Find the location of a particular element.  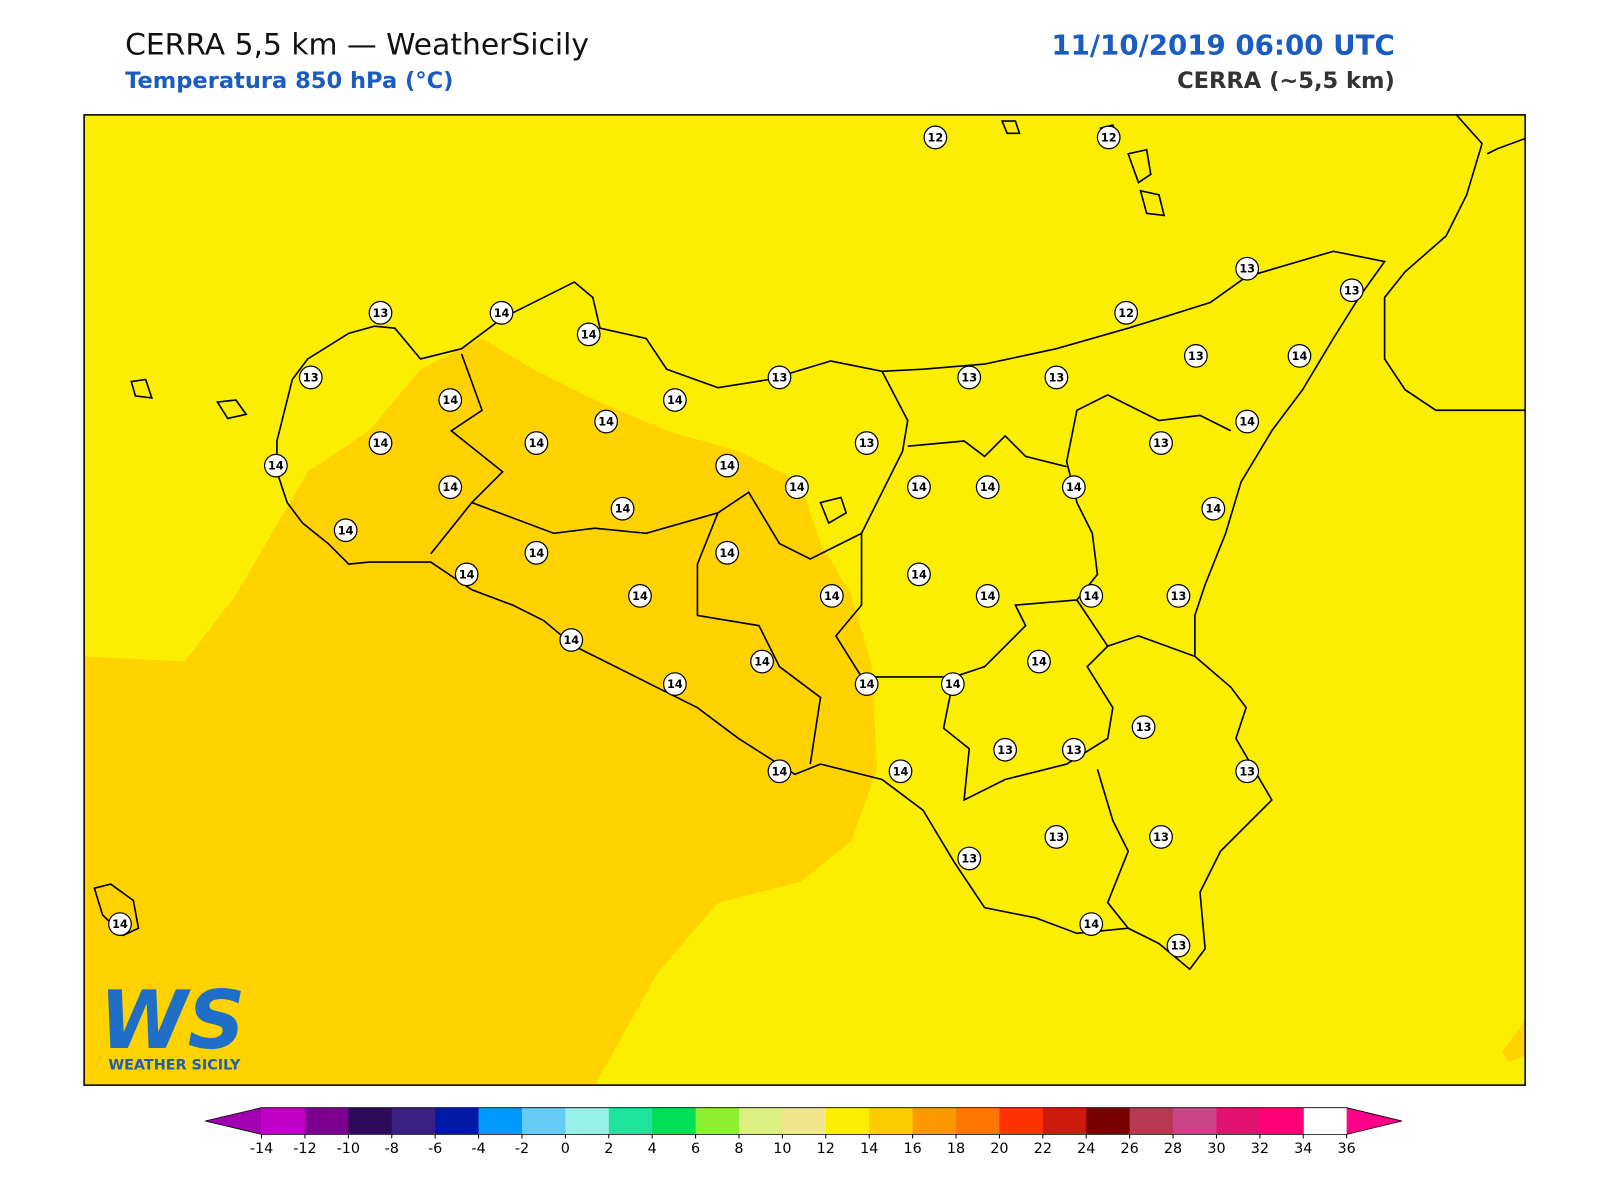

colorbar-tick-label: 18 is located at coordinates (956, 1149).